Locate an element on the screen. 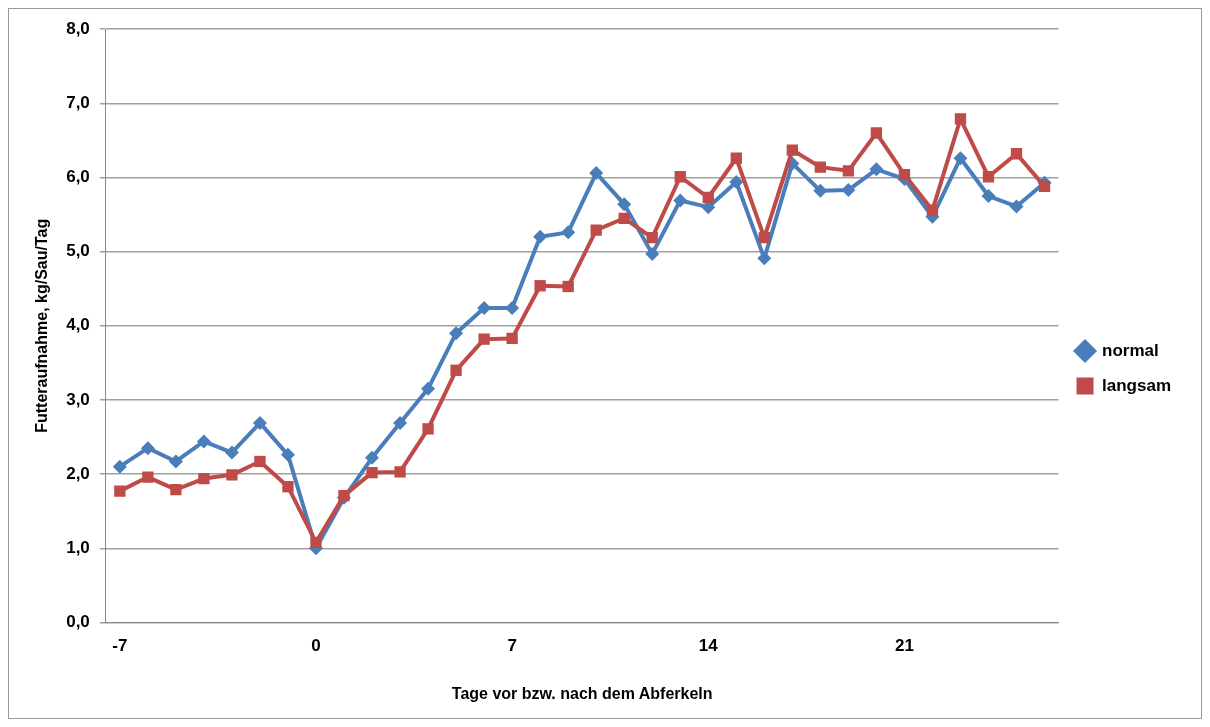 This screenshot has width=1210, height=727. y-tick-label: 0,0 is located at coordinates (78, 622).